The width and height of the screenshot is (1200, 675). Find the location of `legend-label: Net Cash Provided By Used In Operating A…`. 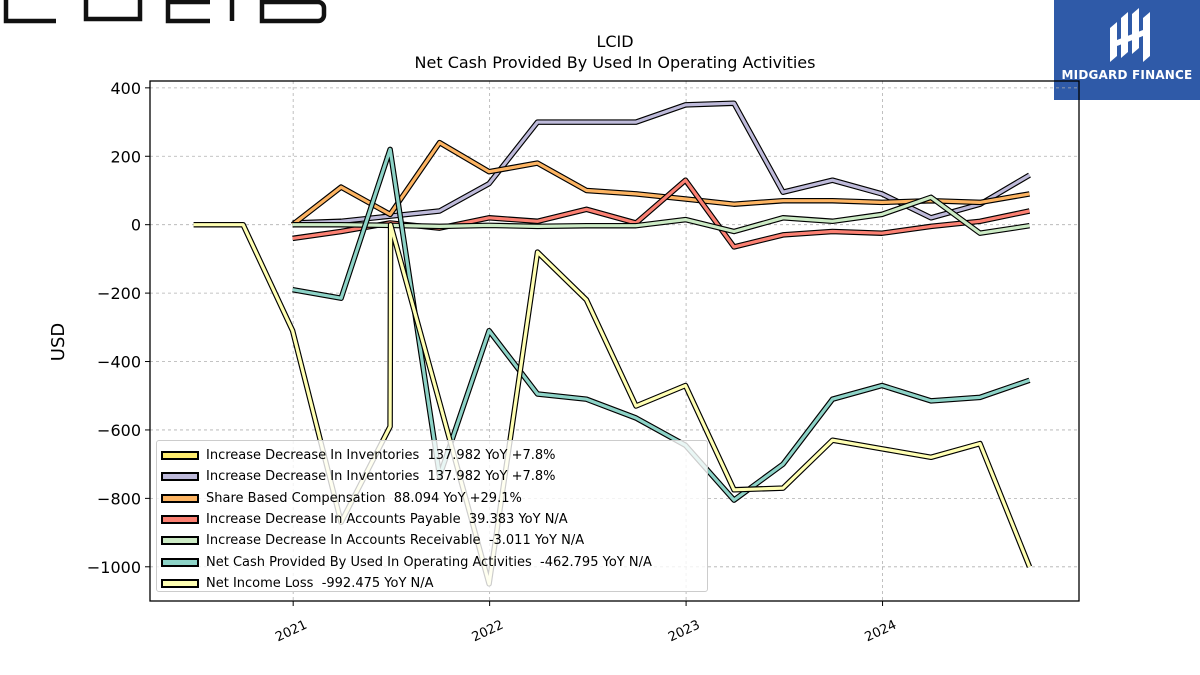

legend-label: Net Cash Provided By Used In Operating A… is located at coordinates (429, 562).